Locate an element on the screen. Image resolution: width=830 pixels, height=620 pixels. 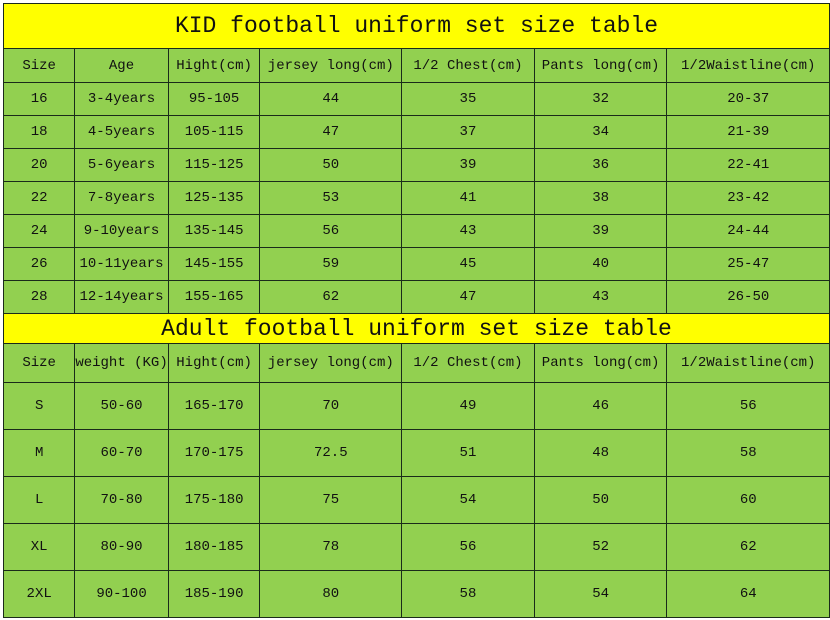
table-cell: 26-50 is located at coordinates (748, 297).